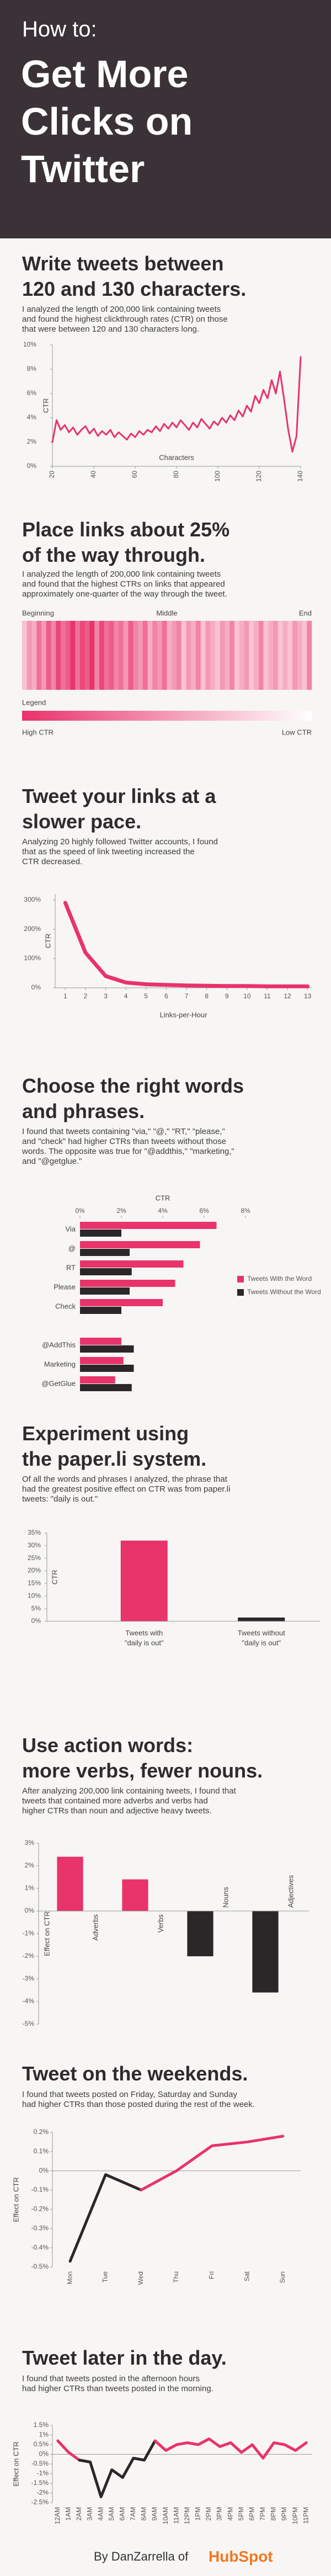  Describe the element at coordinates (44, 2435) in the screenshot. I see `y-tick-label: 1%` at that location.